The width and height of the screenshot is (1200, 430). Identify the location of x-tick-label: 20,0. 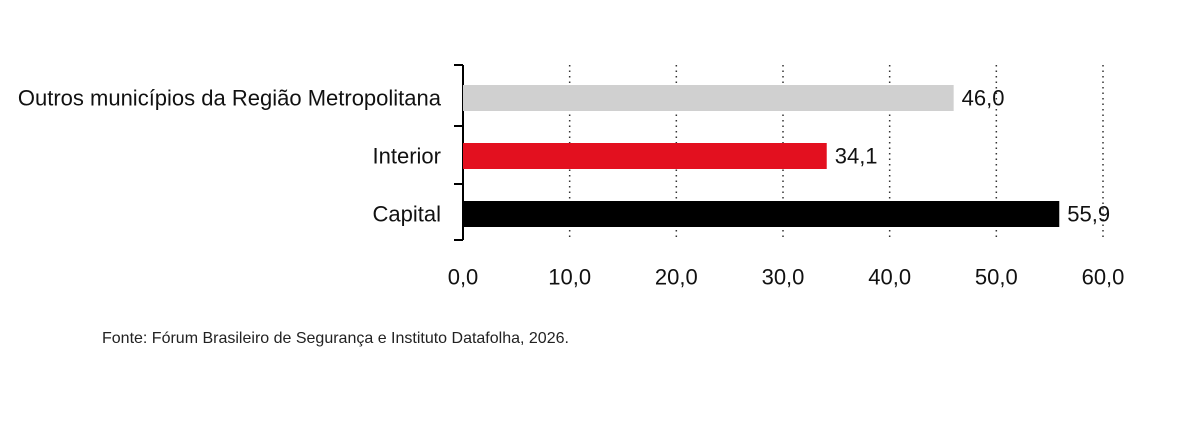
(676, 277).